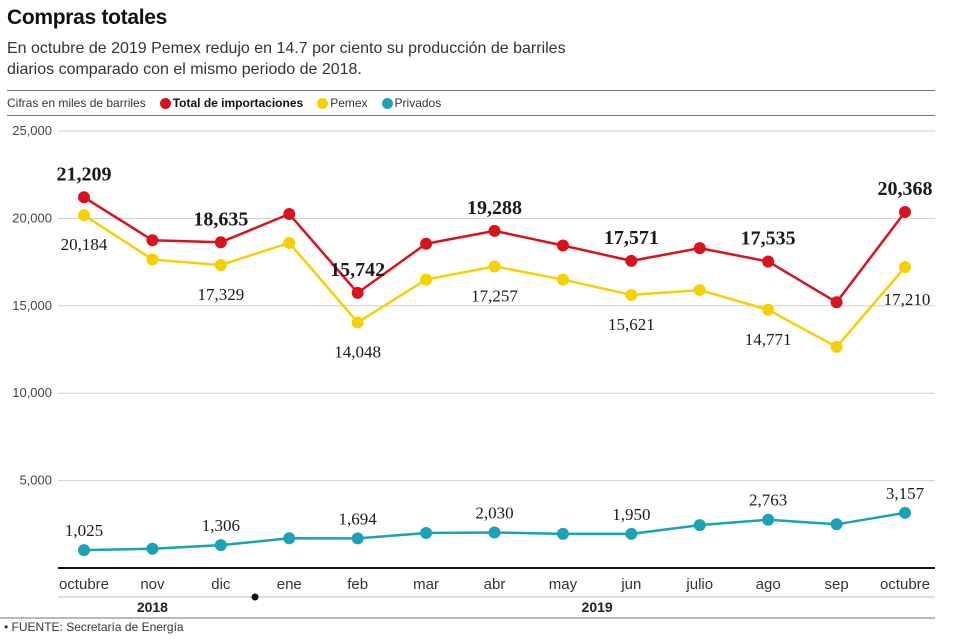 This screenshot has width=958, height=639. I want to click on data-label: 15,742, so click(357, 270).